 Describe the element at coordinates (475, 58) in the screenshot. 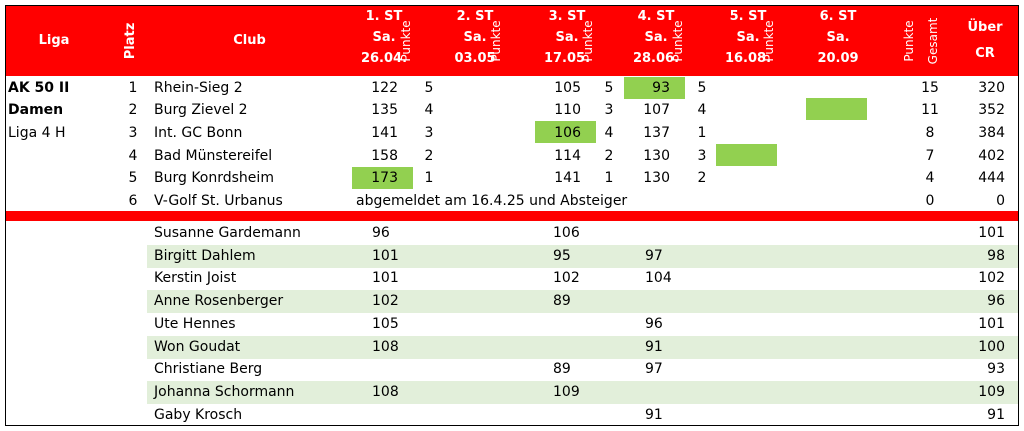

I see `round-2-header-line3: 03.05` at that location.